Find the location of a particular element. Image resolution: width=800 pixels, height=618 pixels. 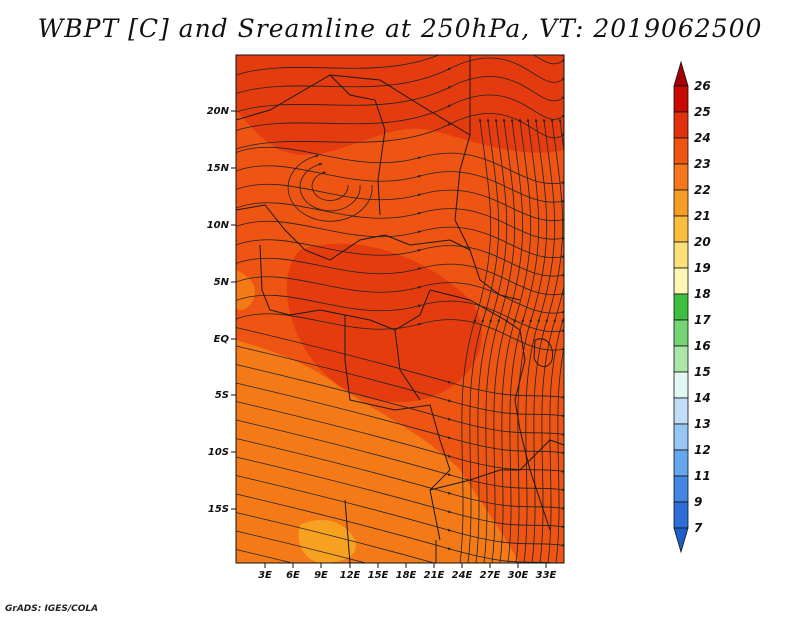

lon-tick-label: 15E is located at coordinates (378, 575).